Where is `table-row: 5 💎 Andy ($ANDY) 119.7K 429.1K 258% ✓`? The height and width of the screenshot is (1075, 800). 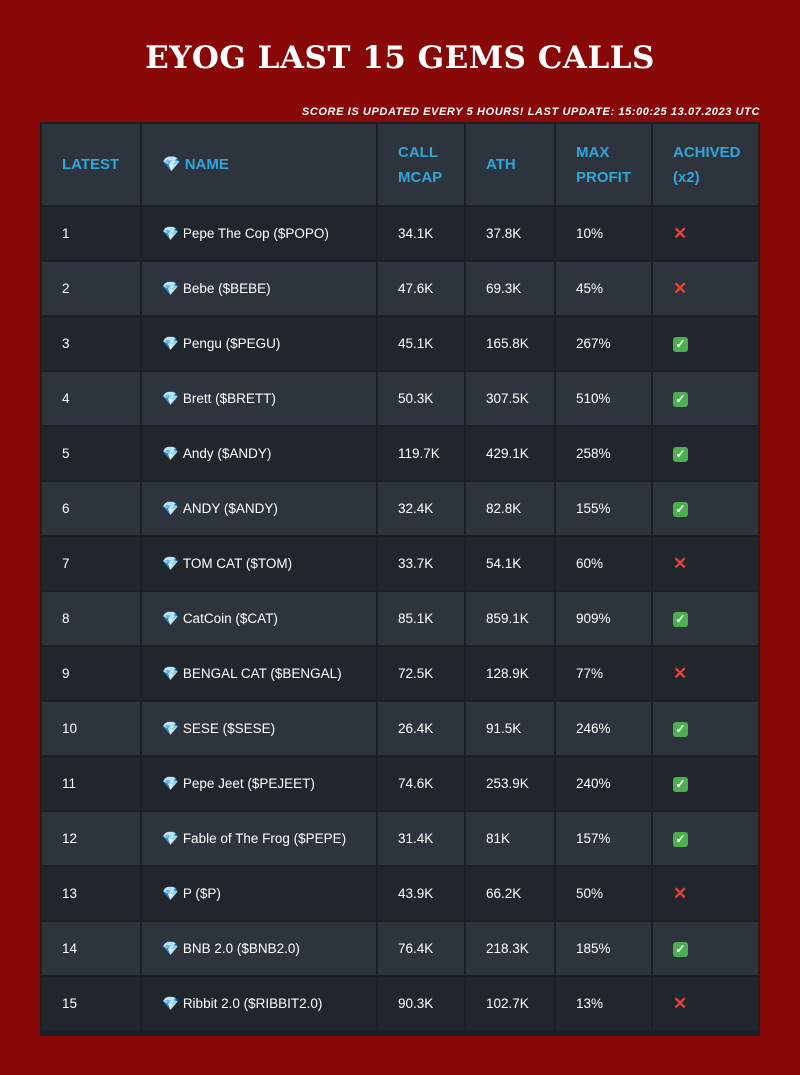
table-row: 5 💎 Andy ($ANDY) 119.7K 429.1K 258% ✓ is located at coordinates (400, 453).